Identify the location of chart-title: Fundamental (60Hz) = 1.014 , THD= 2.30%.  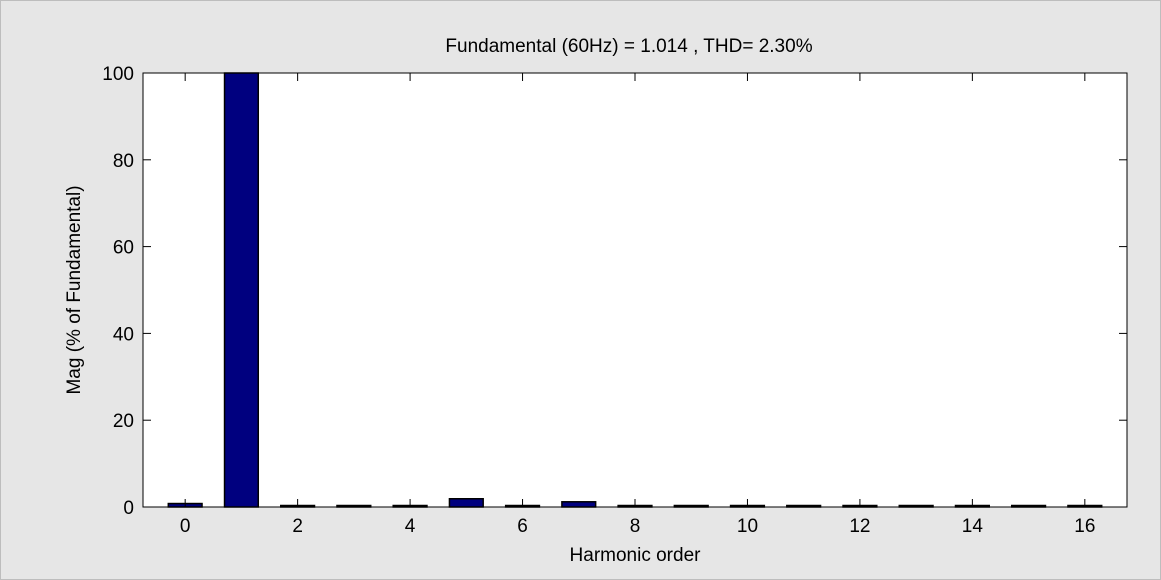
(628, 46).